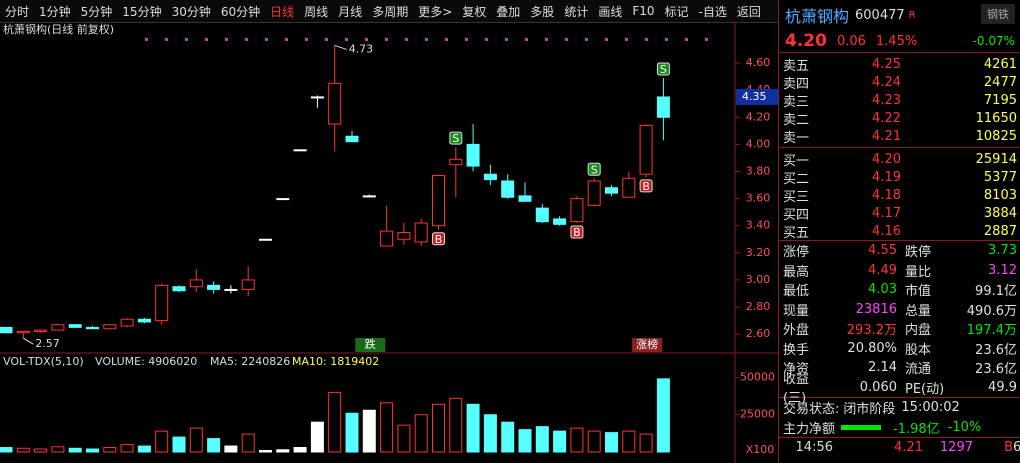 This screenshot has width=1020, height=463. I want to click on toolbar-item: F10, so click(643, 11).